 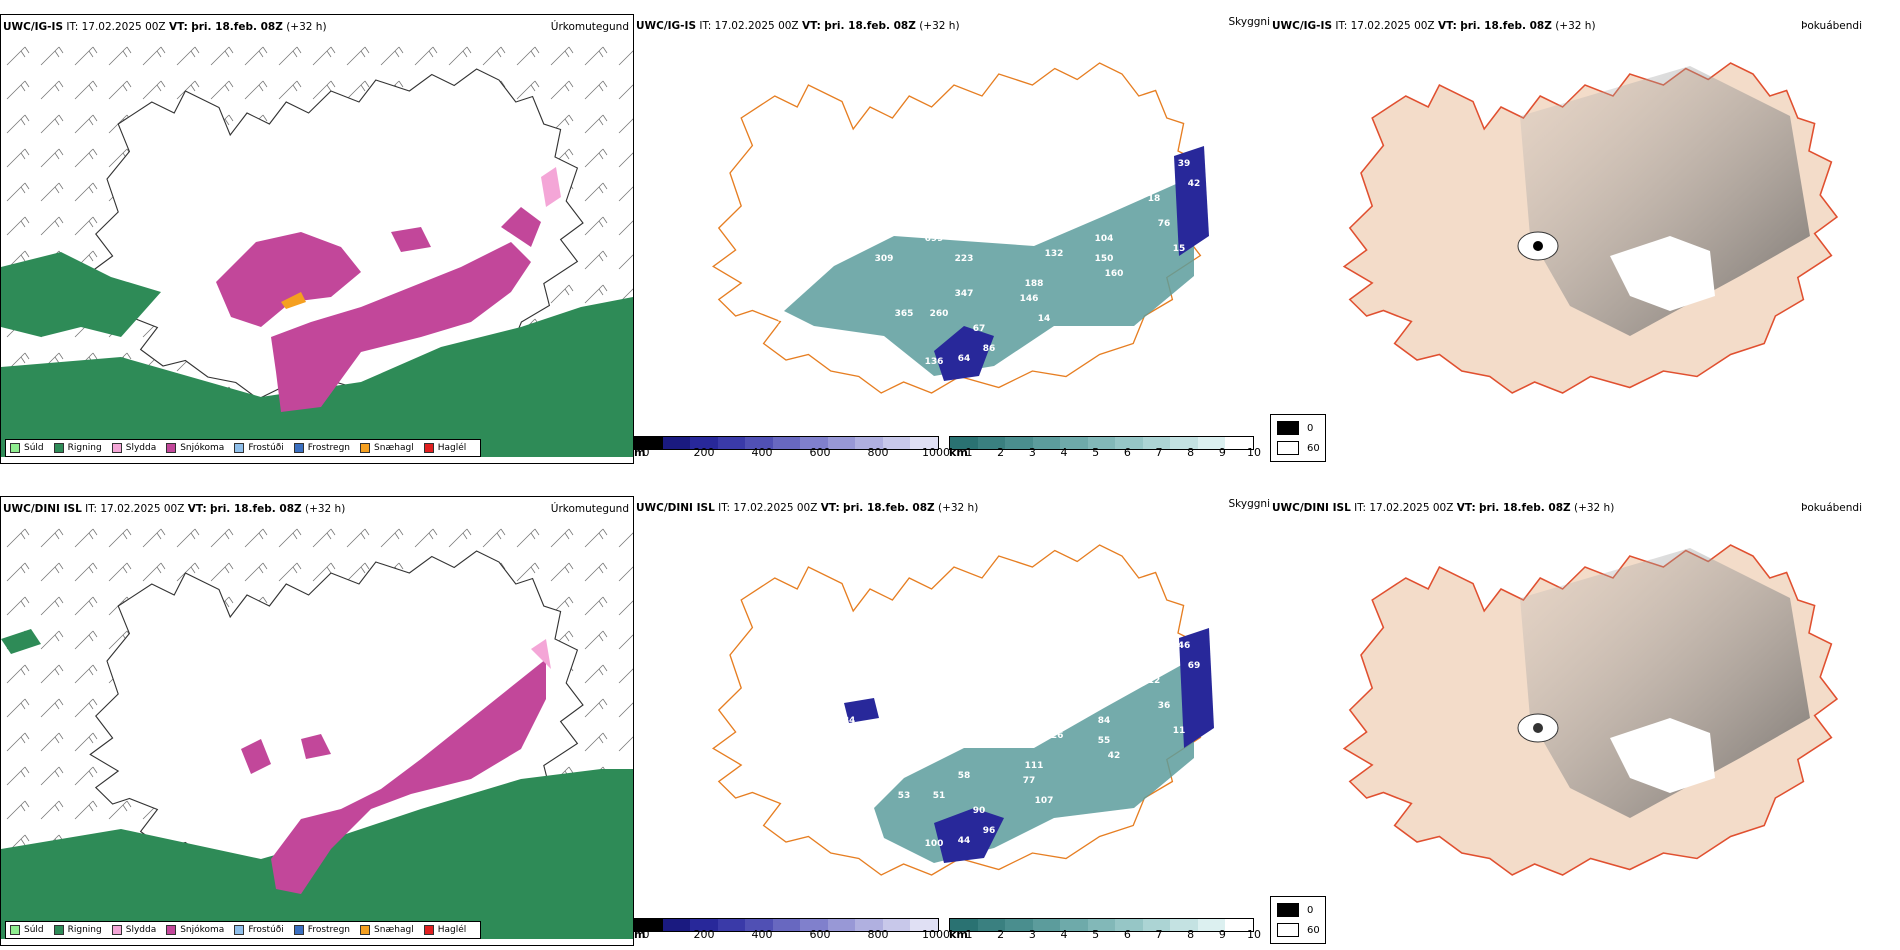 I want to click on cloud-base-label: 42, so click(x=1114, y=756).